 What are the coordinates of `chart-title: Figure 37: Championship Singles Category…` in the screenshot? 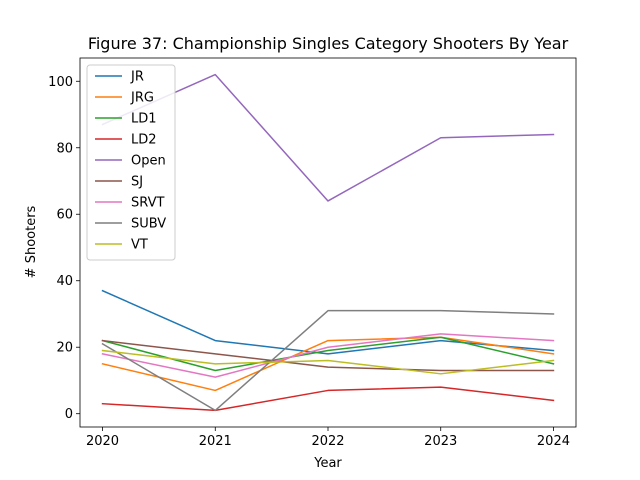 It's located at (328, 43).